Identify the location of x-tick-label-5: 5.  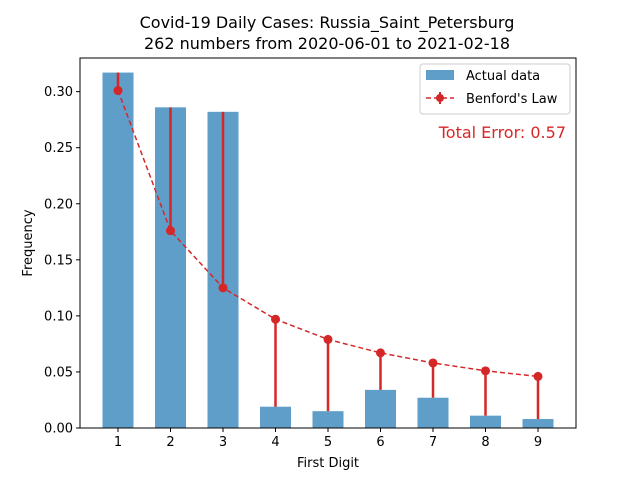
(328, 442).